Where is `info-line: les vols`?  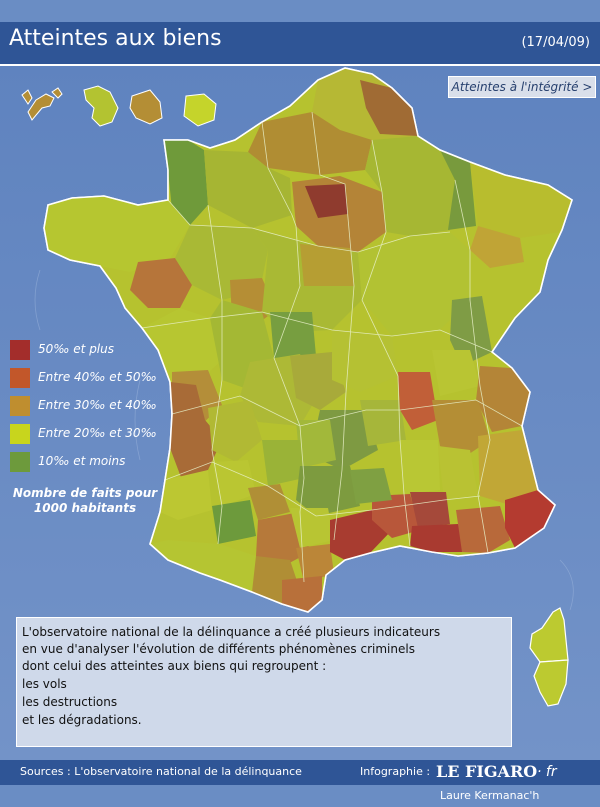
info-line: les vols is located at coordinates (44, 684).